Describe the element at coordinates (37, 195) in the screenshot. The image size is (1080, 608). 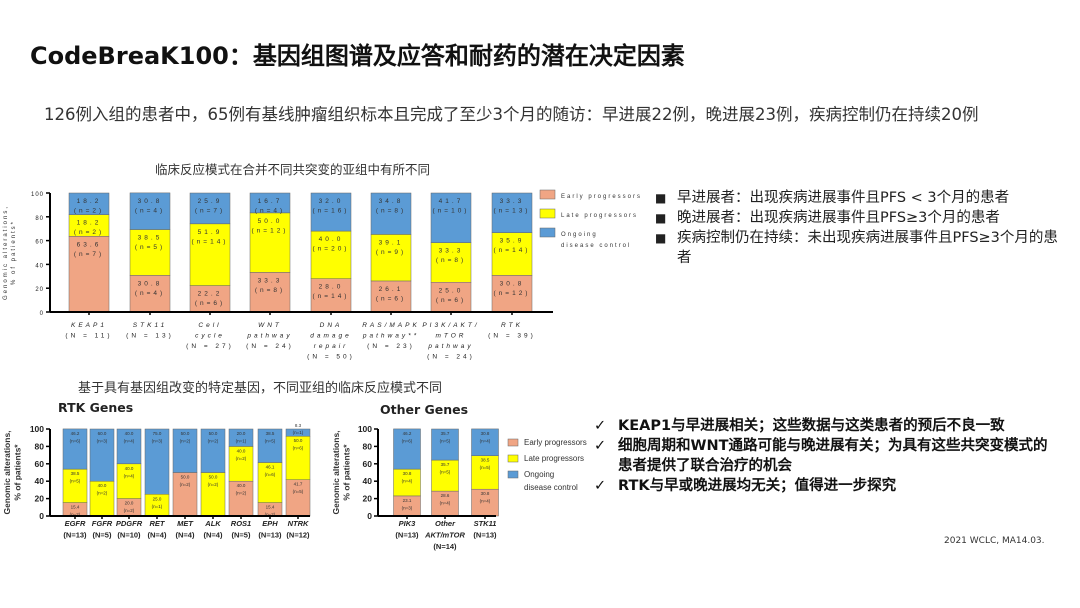
I see `y-tick-label: 100` at that location.